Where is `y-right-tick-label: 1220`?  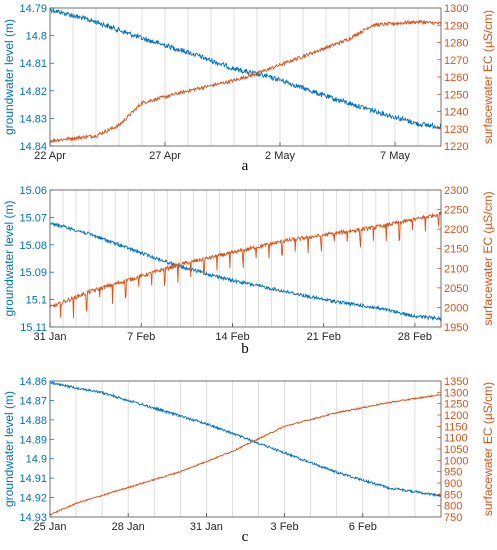
y-right-tick-label: 1220 is located at coordinates (456, 147).